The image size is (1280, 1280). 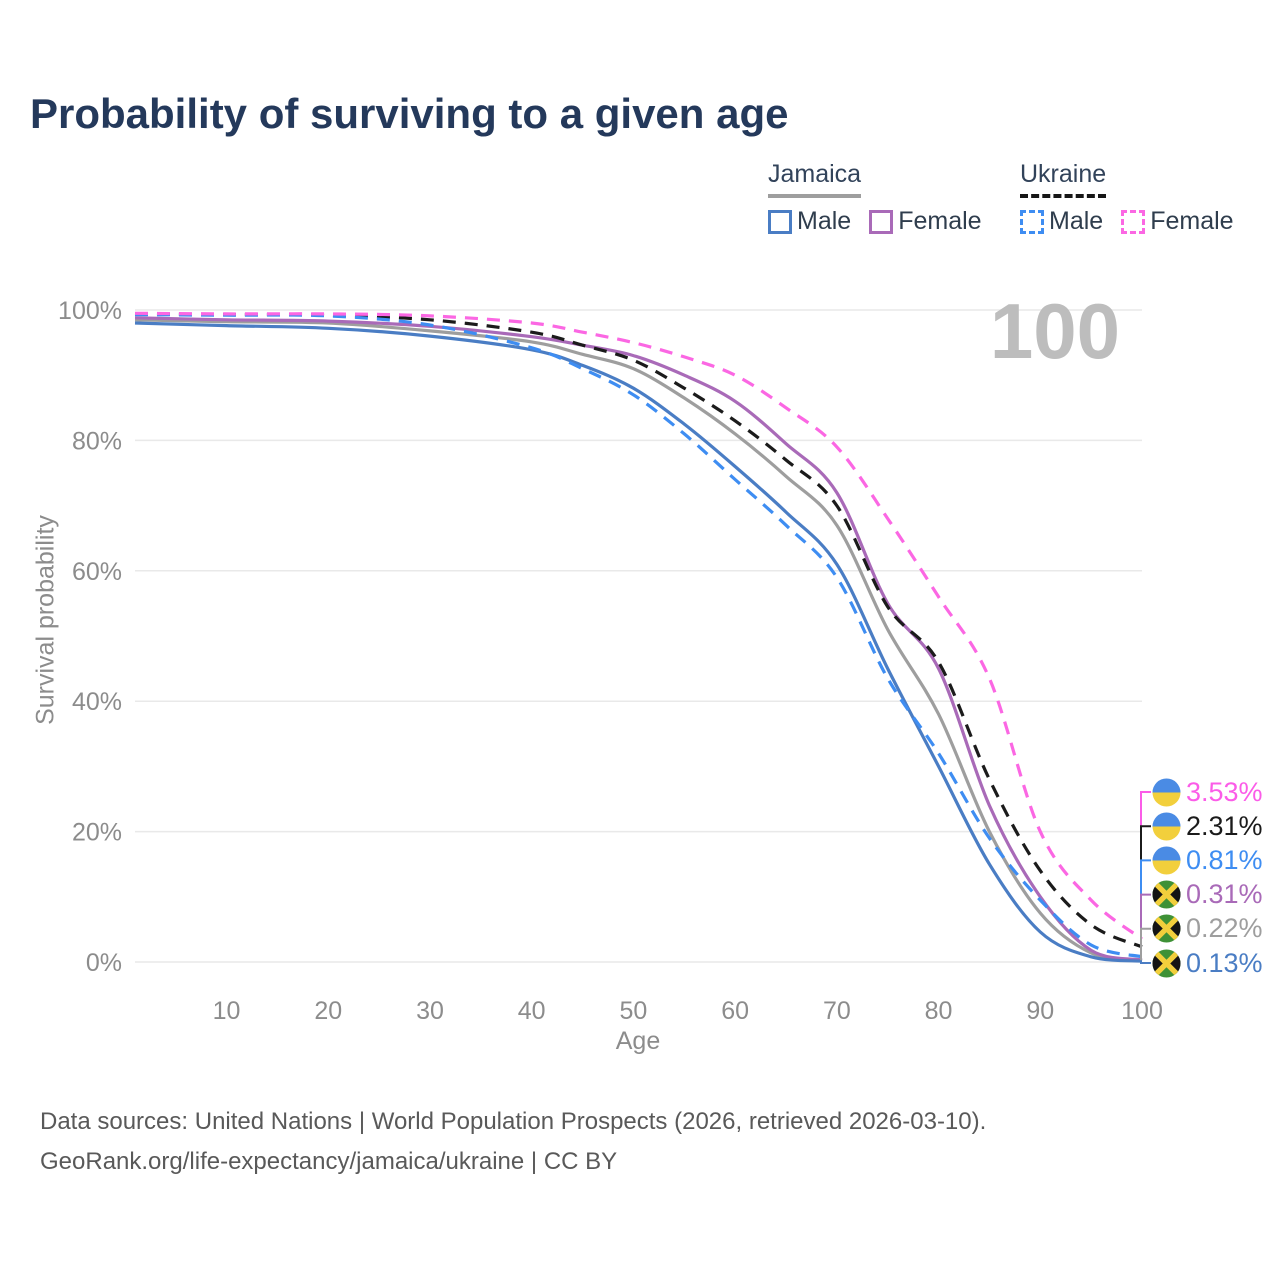 What do you see at coordinates (1224, 859) in the screenshot?
I see `end-value: 0.81%` at bounding box center [1224, 859].